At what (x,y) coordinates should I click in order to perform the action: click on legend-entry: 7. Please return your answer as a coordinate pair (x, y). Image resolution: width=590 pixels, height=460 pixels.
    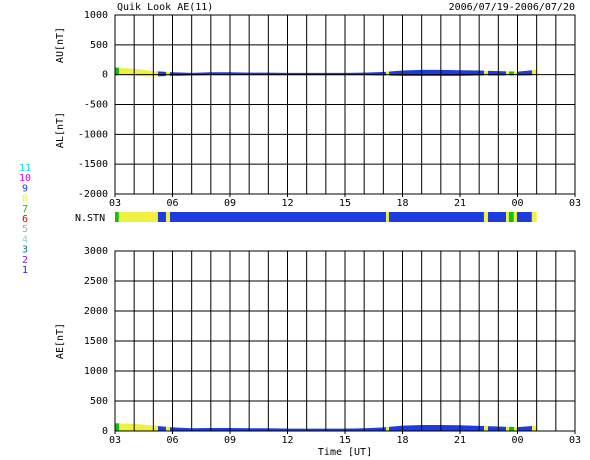
    Looking at the image, I should click on (25, 209).